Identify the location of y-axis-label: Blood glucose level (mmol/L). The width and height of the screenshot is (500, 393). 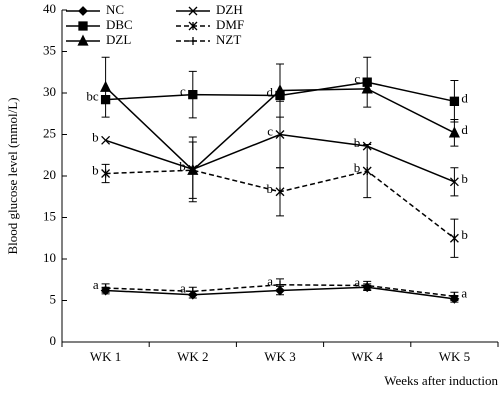
(12, 175).